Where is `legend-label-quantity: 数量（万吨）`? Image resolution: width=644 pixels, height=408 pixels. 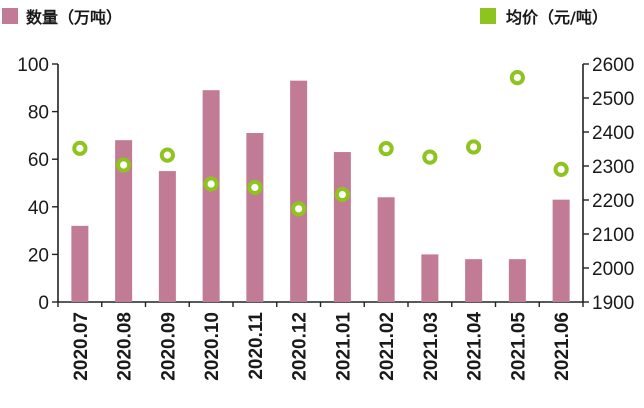
legend-label-quantity: 数量（万吨） is located at coordinates (74, 17).